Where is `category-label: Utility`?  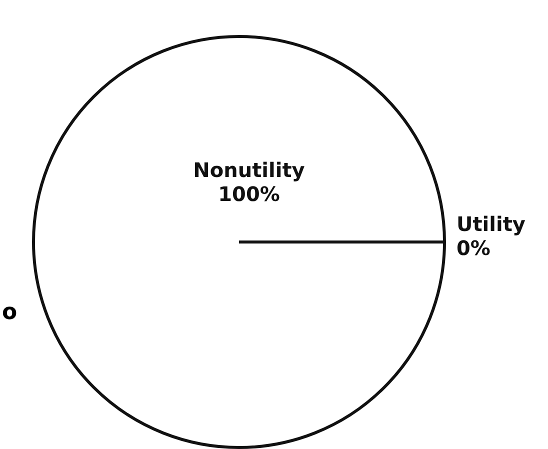
category-label: Utility is located at coordinates (491, 224).